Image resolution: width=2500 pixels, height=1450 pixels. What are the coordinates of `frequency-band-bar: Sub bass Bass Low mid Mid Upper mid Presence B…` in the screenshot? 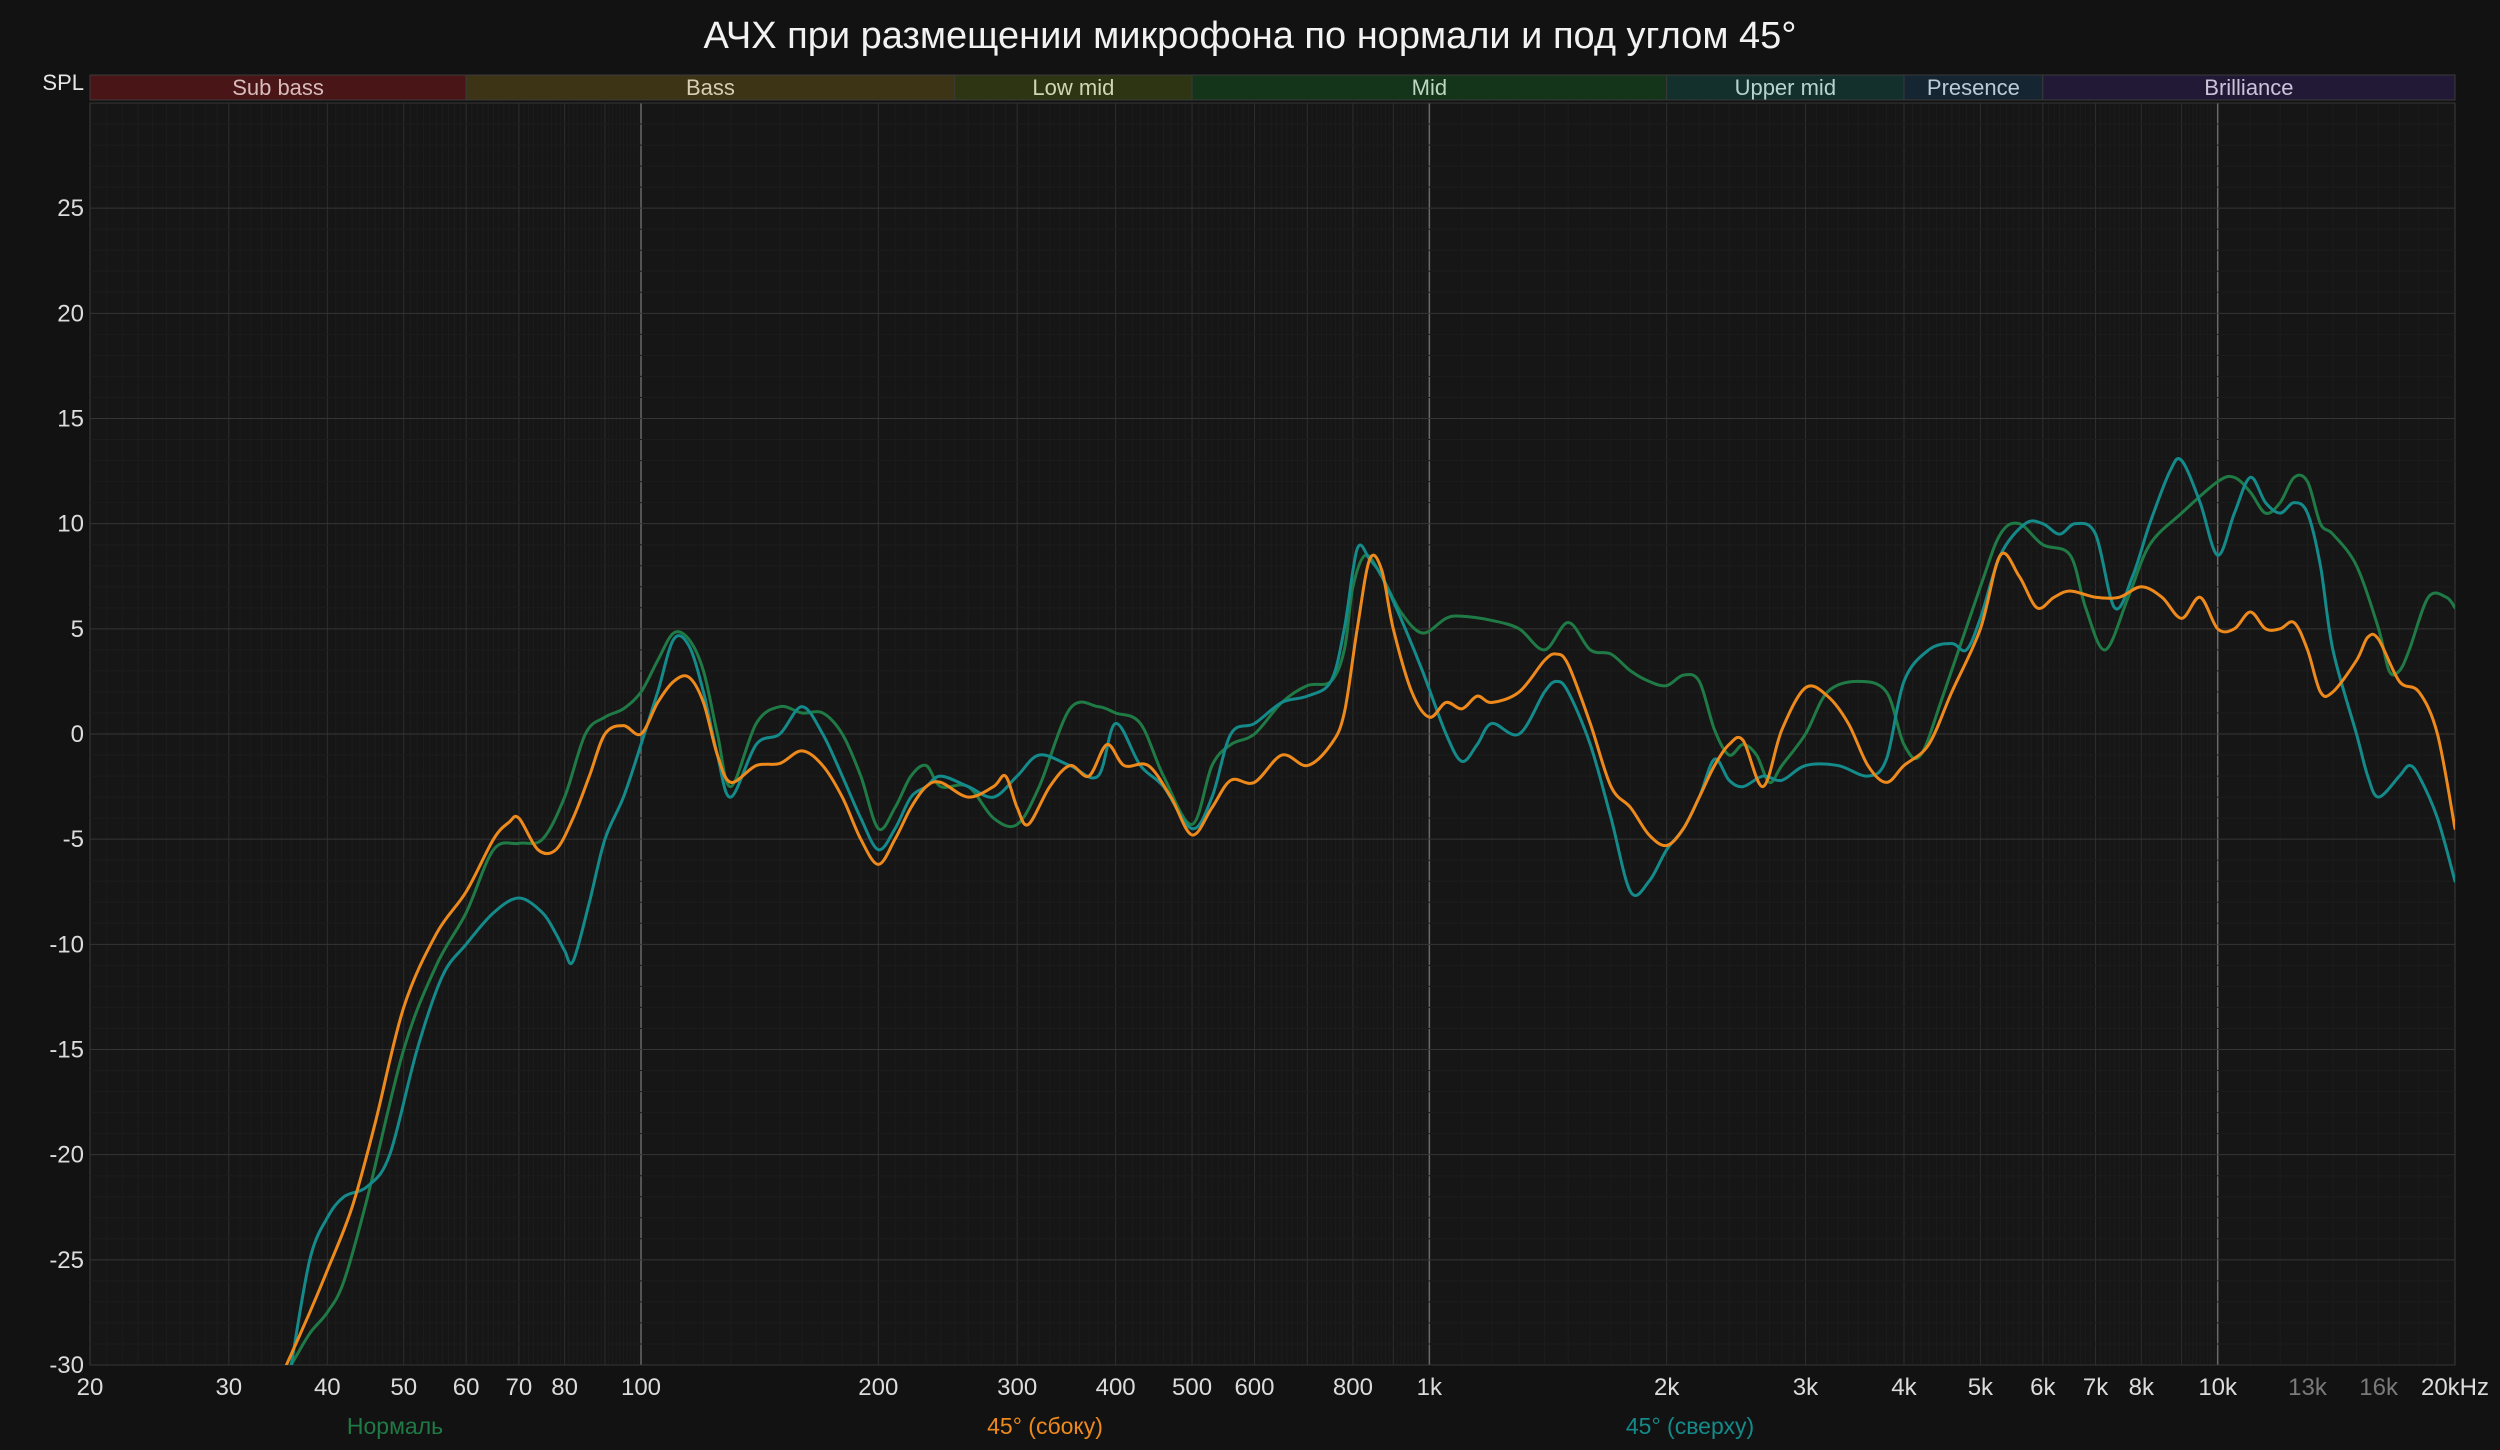 It's located at (1272, 87).